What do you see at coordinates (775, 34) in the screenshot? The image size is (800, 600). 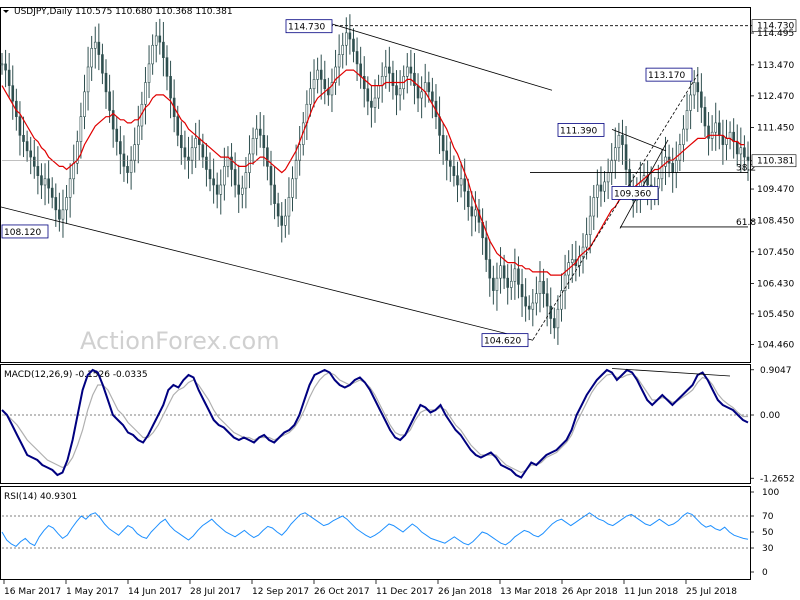 I see `price-tick-label: 114.495` at bounding box center [775, 34].